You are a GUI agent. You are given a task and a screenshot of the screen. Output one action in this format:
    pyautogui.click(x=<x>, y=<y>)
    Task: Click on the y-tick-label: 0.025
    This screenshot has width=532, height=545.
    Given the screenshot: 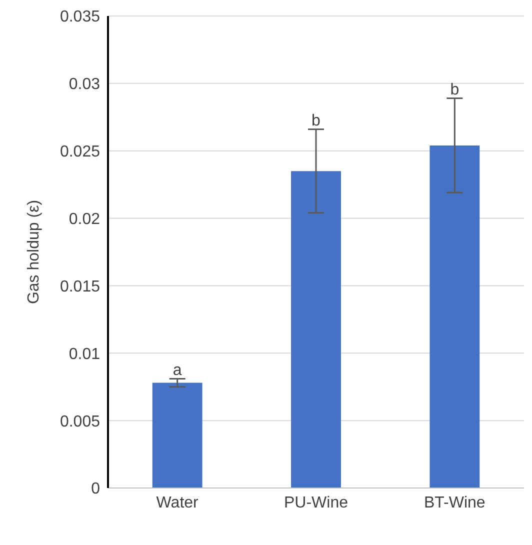 What is the action you would take?
    pyautogui.click(x=80, y=152)
    